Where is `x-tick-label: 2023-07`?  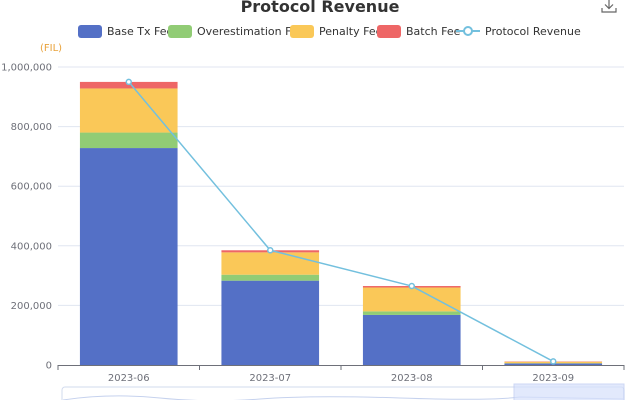
x-tick-label: 2023-07 is located at coordinates (270, 378).